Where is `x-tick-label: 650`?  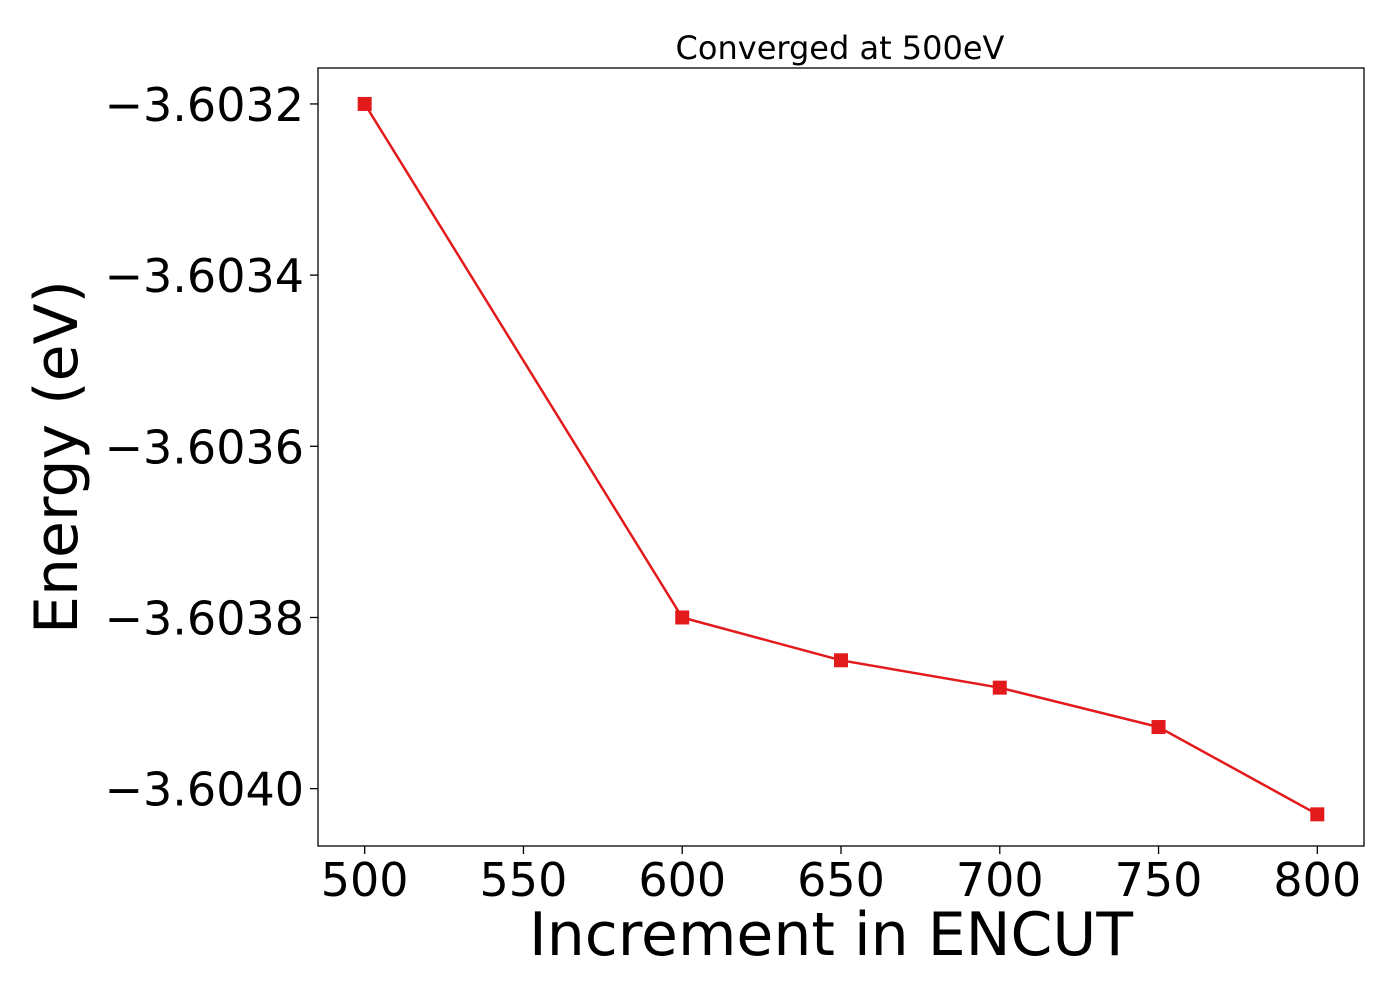
x-tick-label: 650 is located at coordinates (841, 880).